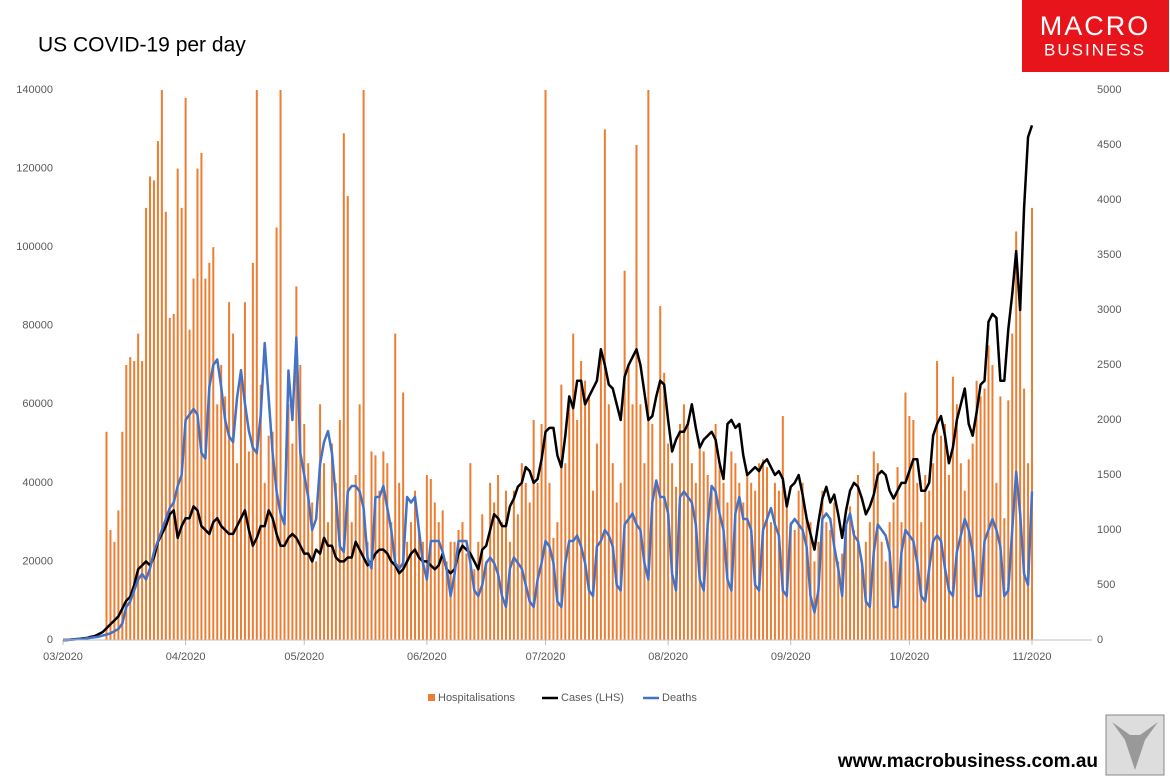 The height and width of the screenshot is (780, 1170). What do you see at coordinates (50, 640) in the screenshot?
I see `y-tick-label: 0` at bounding box center [50, 640].